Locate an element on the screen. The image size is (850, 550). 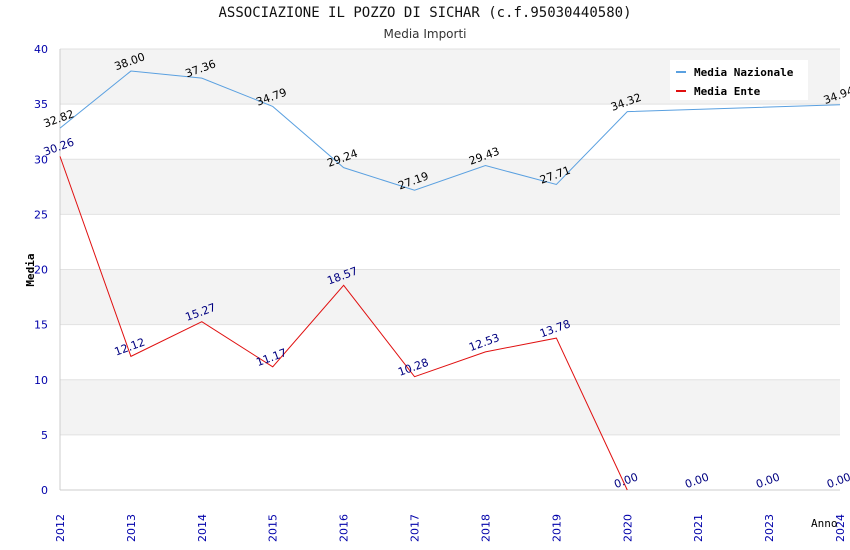
x-tick-label: 2016 is located at coordinates (344, 528).